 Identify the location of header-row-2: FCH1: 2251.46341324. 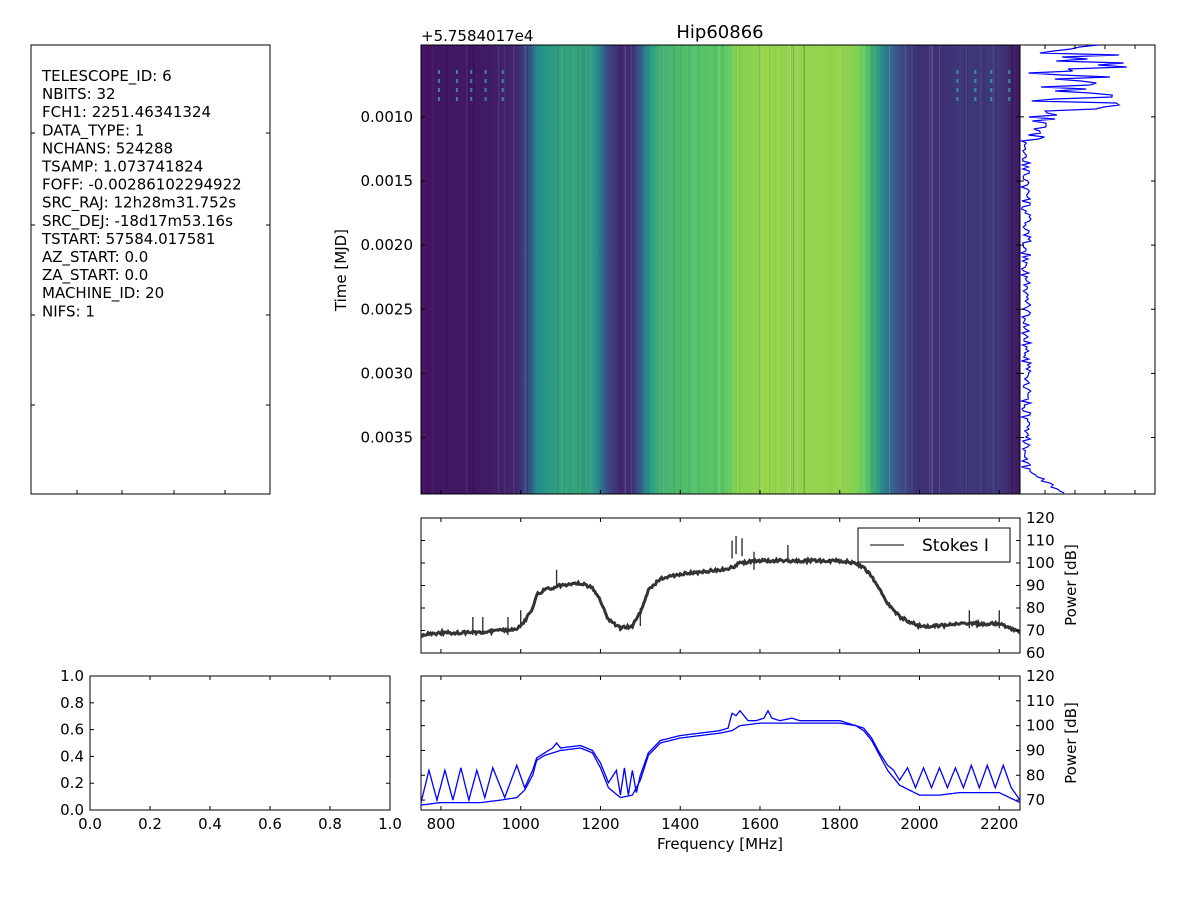
(126, 112).